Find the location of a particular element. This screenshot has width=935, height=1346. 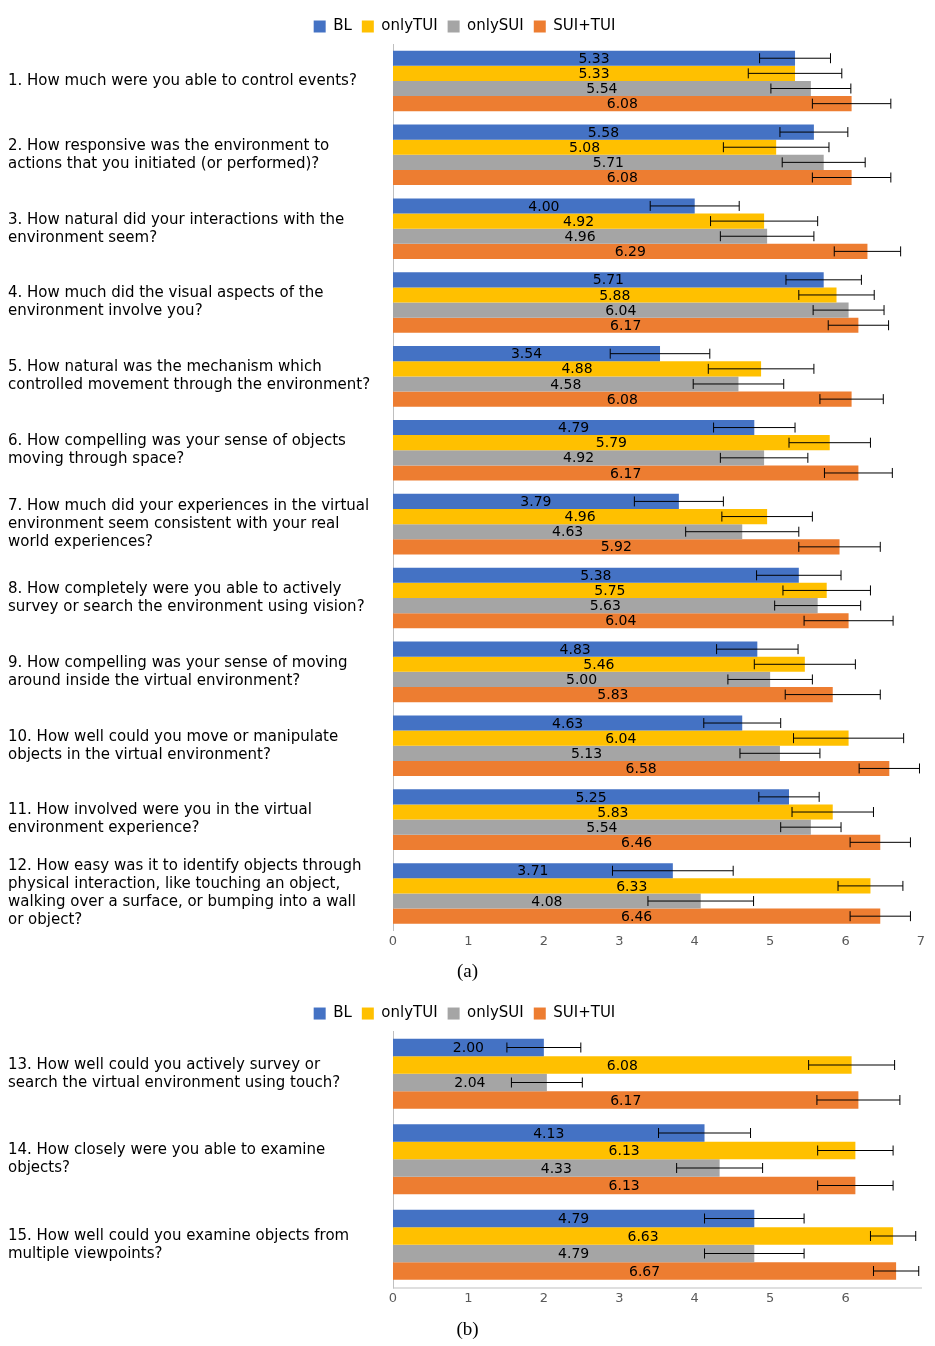

data-label: 5.58 is located at coordinates (603, 131).